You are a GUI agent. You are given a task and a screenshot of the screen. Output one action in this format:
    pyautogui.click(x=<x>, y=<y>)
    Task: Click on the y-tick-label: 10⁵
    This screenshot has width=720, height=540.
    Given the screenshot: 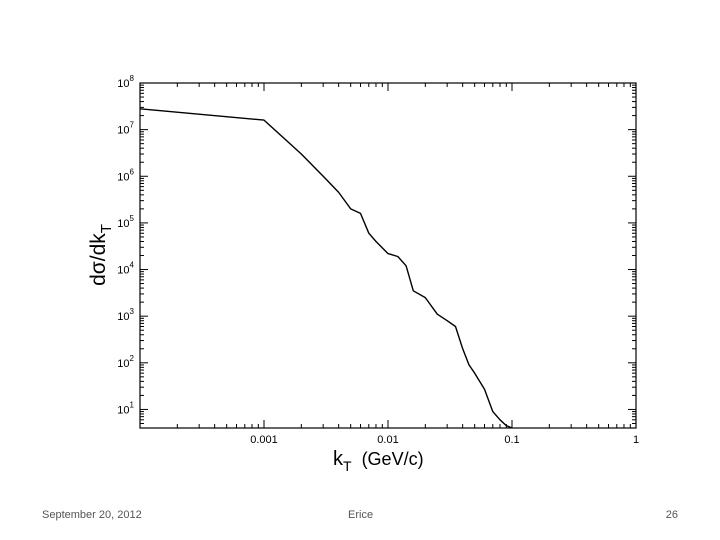 What is the action you would take?
    pyautogui.click(x=125, y=222)
    